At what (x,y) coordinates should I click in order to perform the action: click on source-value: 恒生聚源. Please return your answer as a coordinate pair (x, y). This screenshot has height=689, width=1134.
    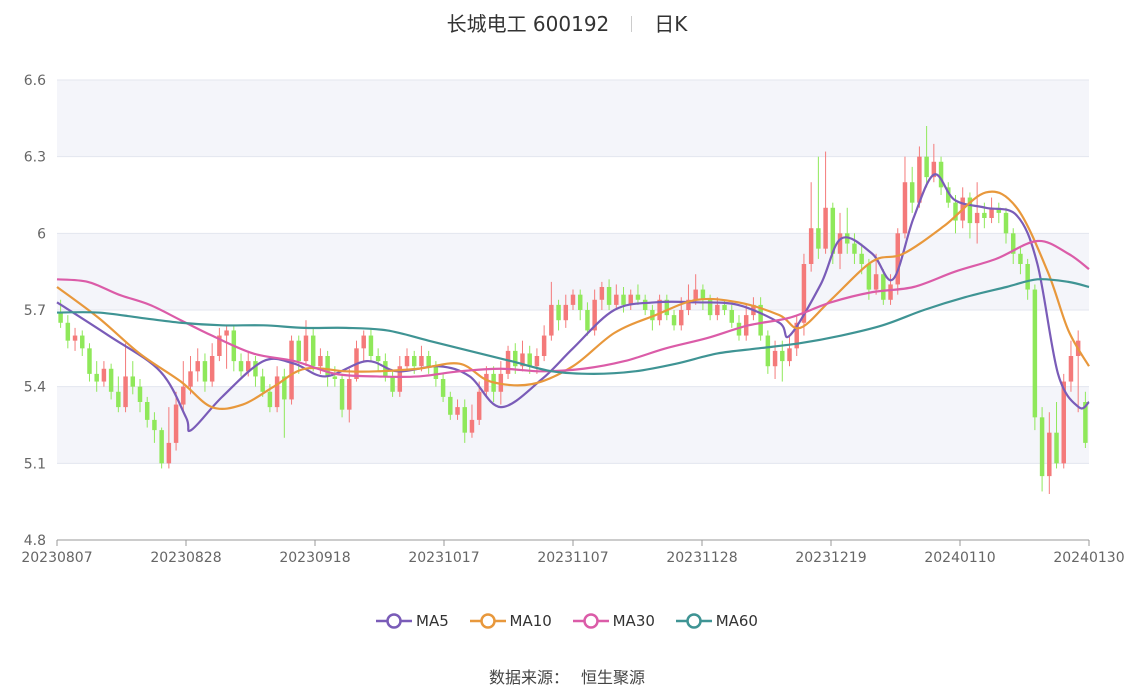
    Looking at the image, I should click on (613, 677).